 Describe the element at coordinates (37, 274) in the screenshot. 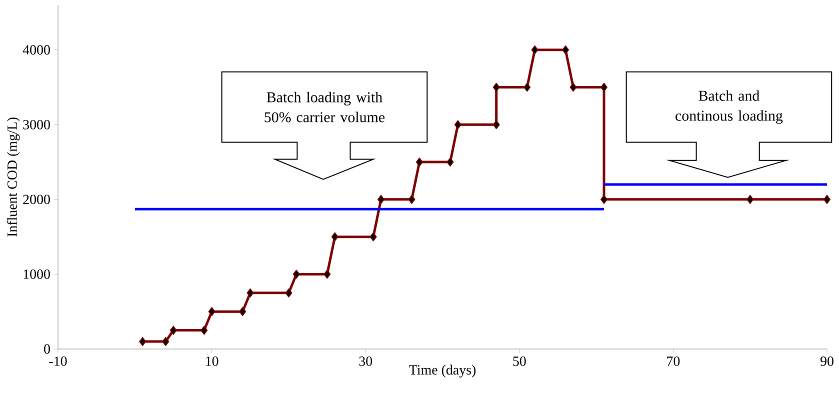

I see `y-tick-label: 1000` at that location.